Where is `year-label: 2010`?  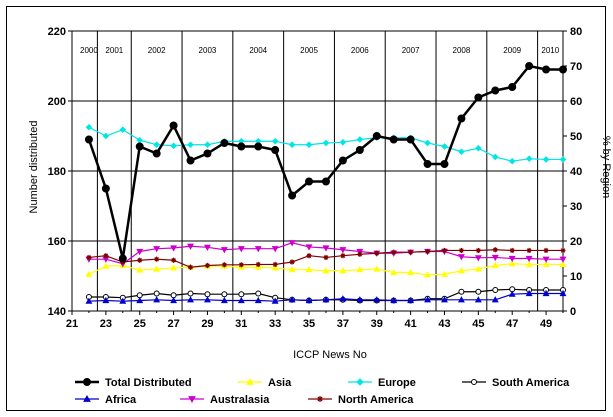
year-label: 2010 is located at coordinates (550, 50).